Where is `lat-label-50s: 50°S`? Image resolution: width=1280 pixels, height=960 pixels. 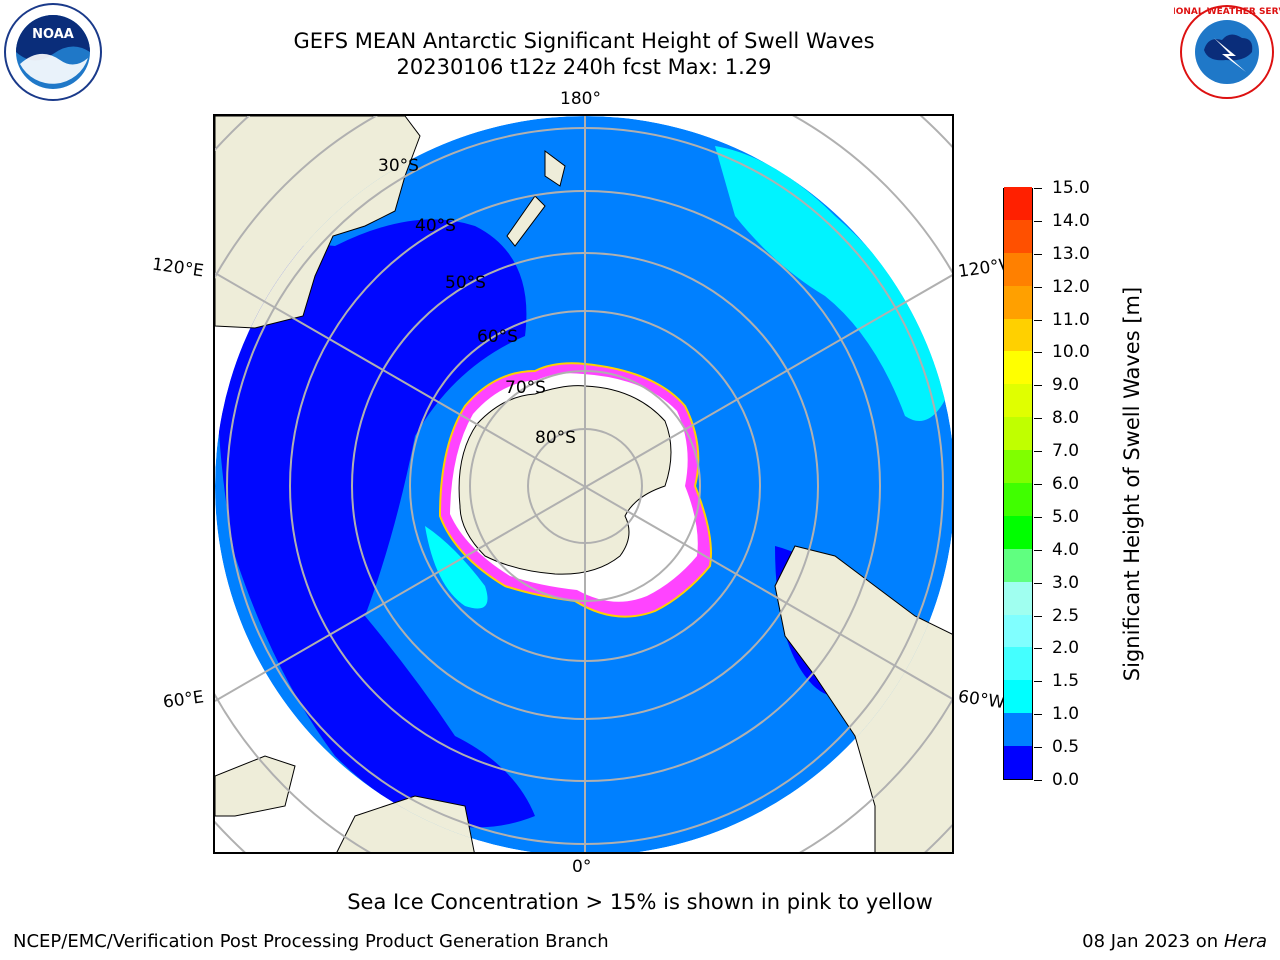
lat-label-50s: 50°S is located at coordinates (465, 283).